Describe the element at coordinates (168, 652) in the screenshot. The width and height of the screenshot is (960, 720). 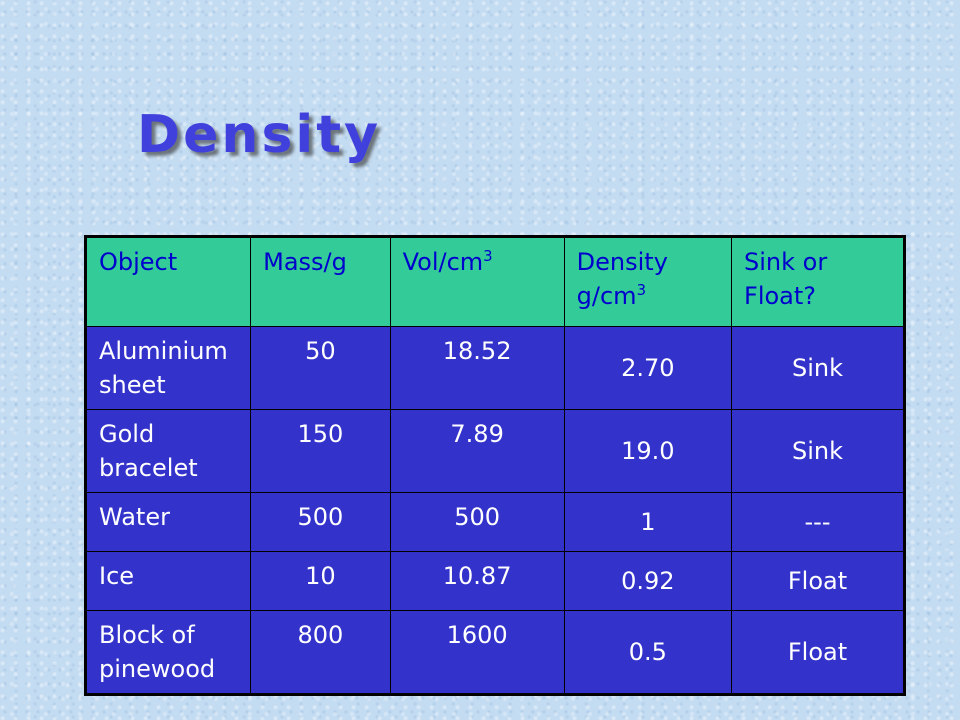
I see `cell-object: Block of pinewood` at that location.